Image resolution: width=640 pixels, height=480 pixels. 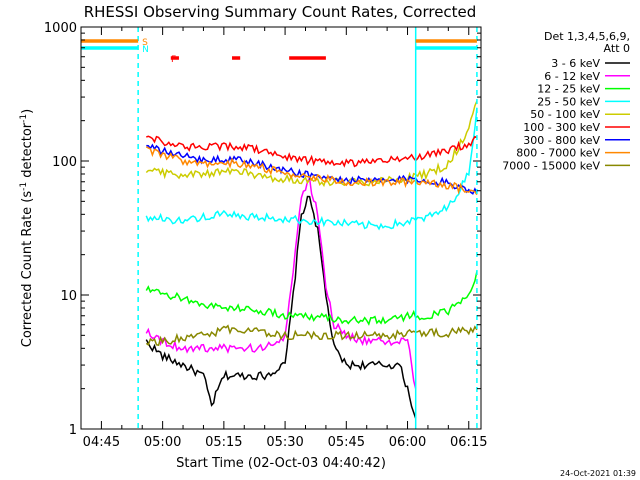 What do you see at coordinates (101, 442) in the screenshot?
I see `x-tick-label-1: 04:45` at bounding box center [101, 442].